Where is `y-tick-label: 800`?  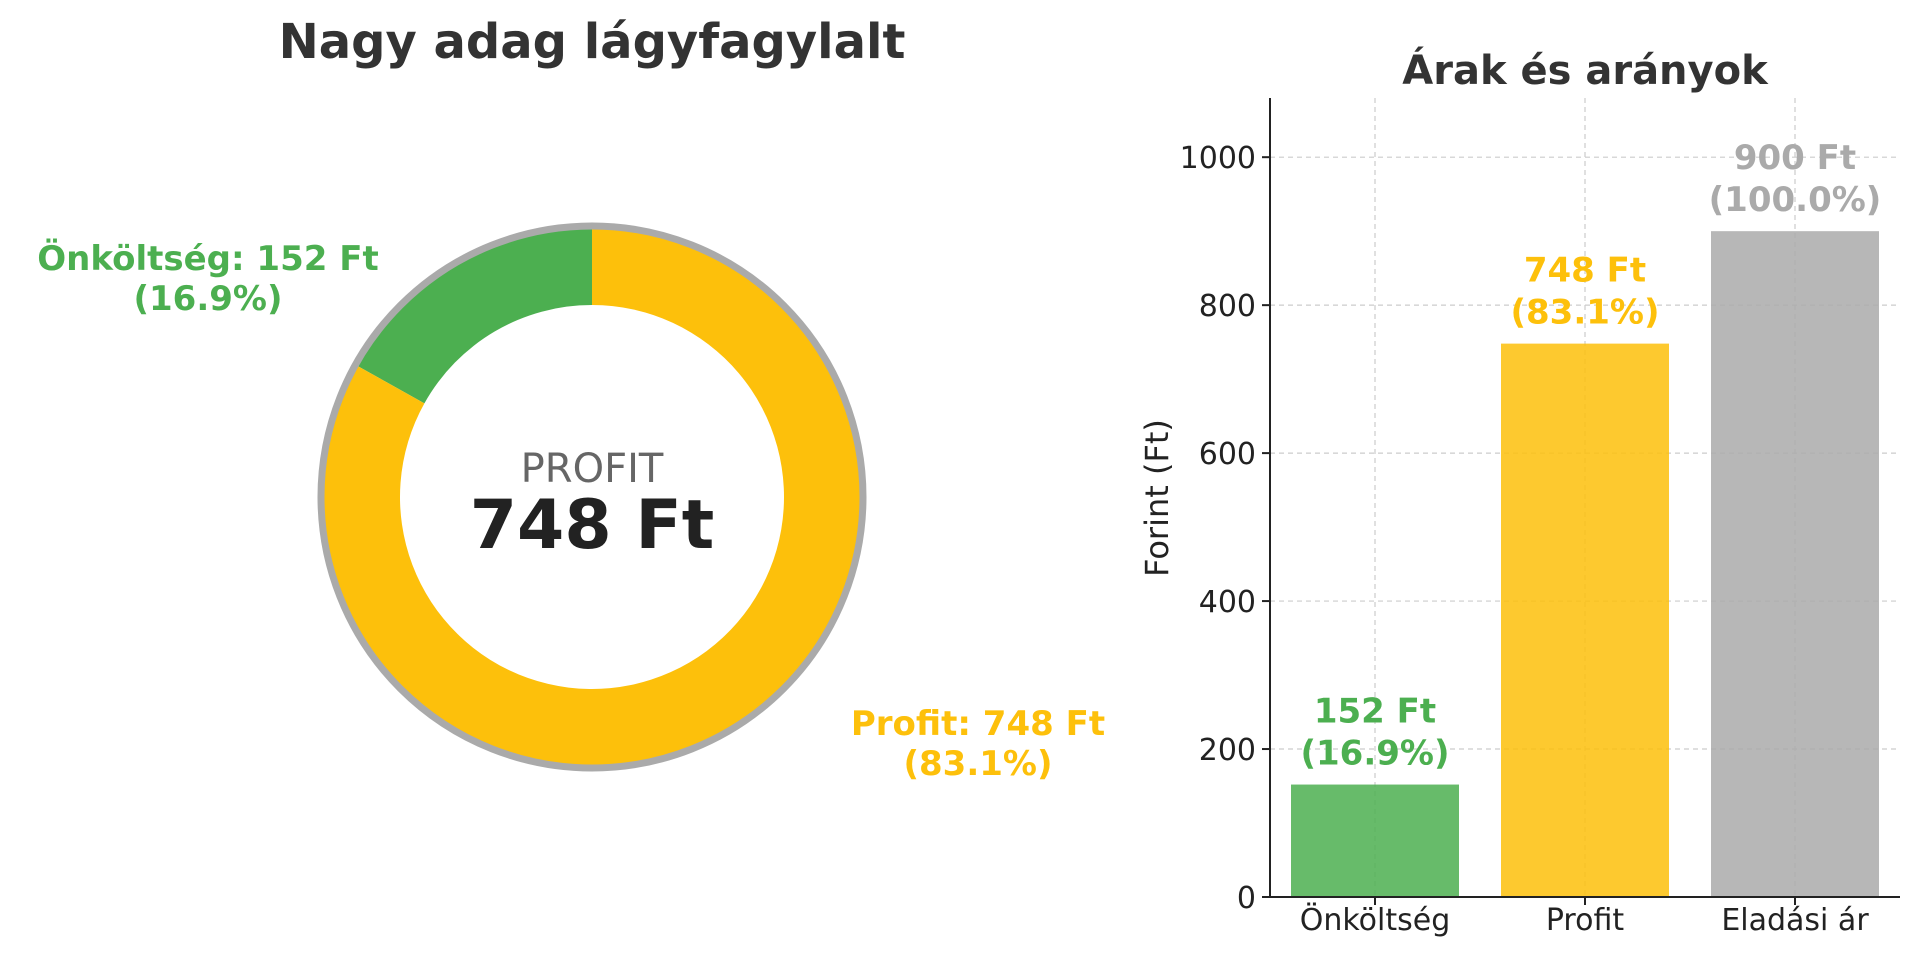
y-tick-label: 800 is located at coordinates (1227, 306).